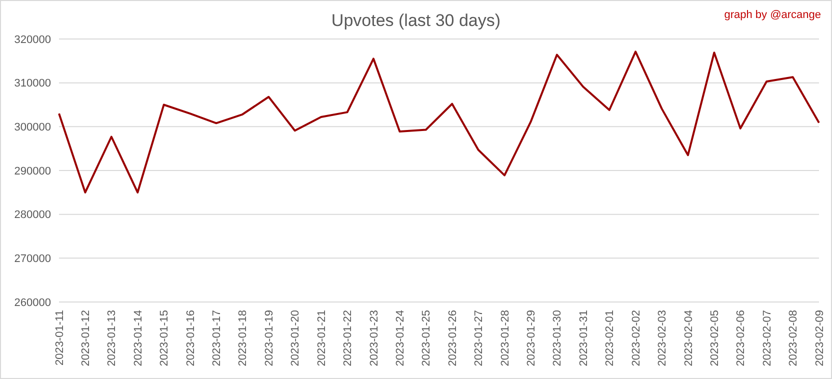  Describe the element at coordinates (243, 338) in the screenshot. I see `x-tick-label: 2023-01-18` at that location.